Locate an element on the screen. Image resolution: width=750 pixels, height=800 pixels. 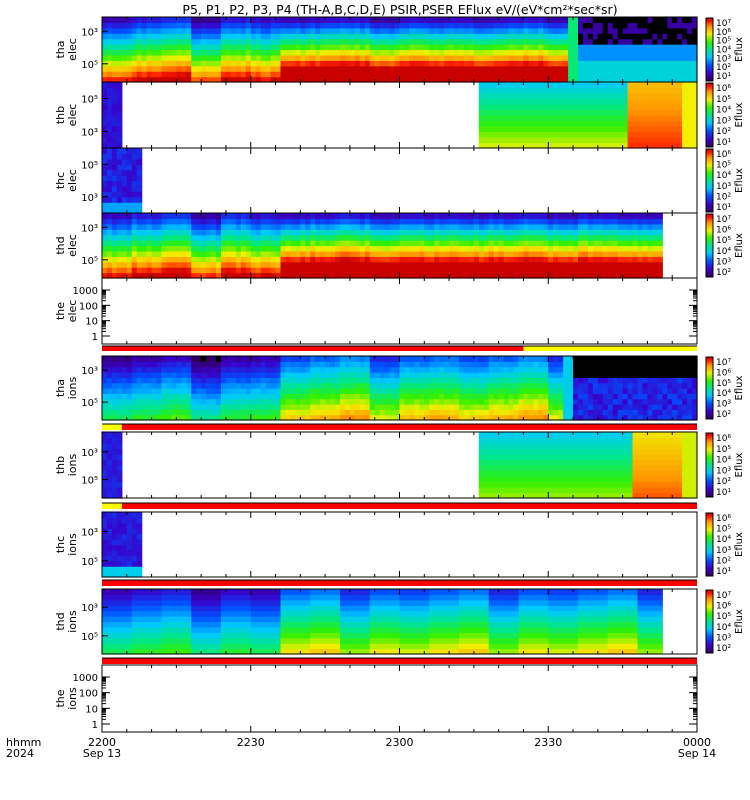
colorbar-tick-label: 10⁵ is located at coordinates (723, 100).